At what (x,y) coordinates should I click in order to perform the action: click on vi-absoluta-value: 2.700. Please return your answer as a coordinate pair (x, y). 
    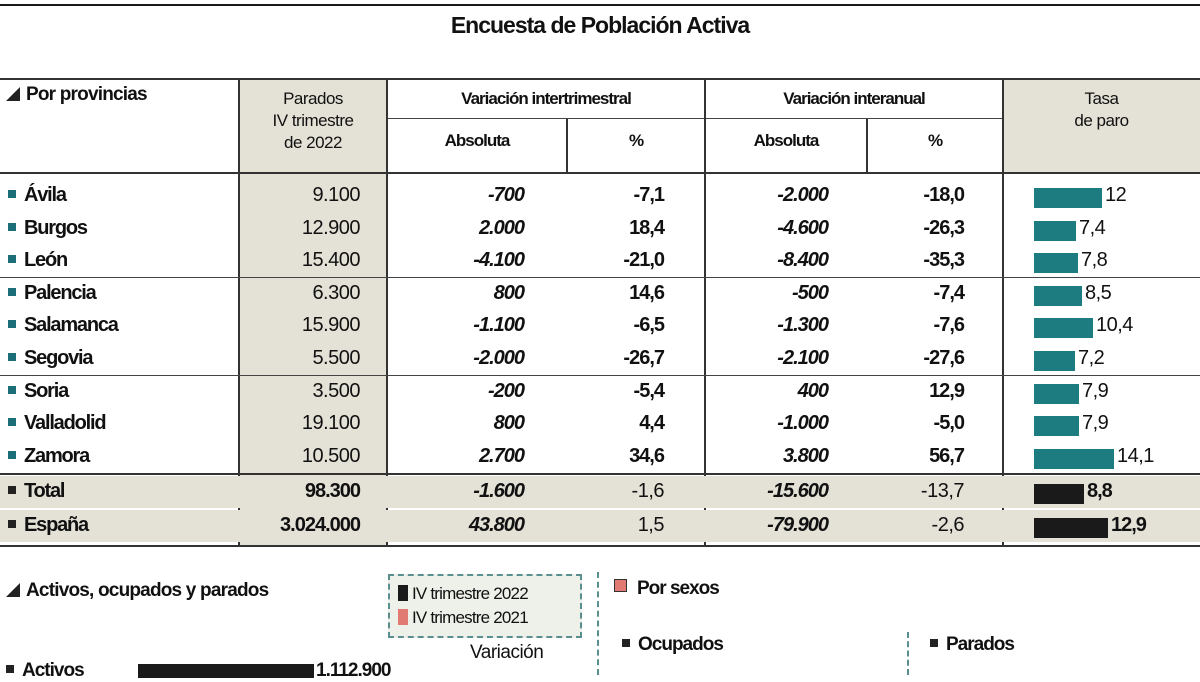
    Looking at the image, I should click on (501, 455).